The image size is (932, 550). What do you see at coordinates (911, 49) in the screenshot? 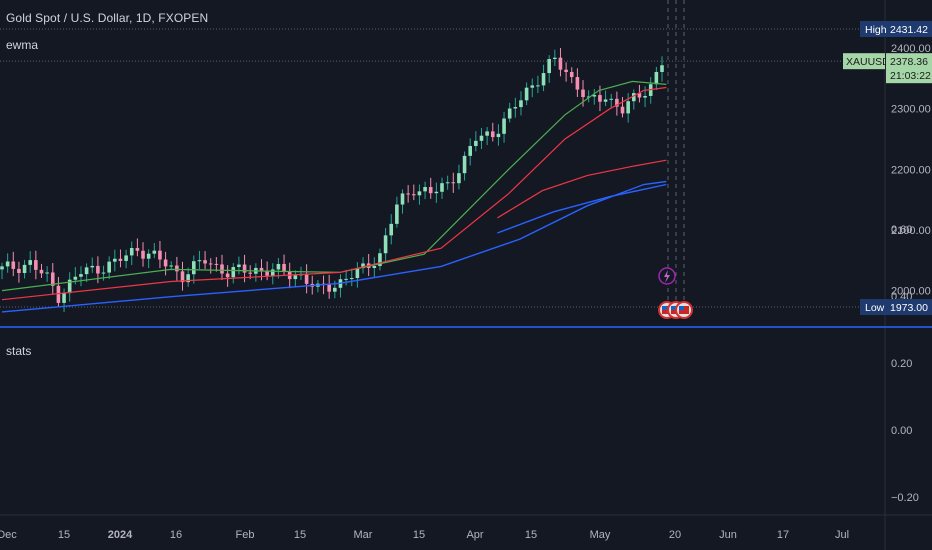
I see `price-tick-label-5: 2400.00` at bounding box center [911, 49].